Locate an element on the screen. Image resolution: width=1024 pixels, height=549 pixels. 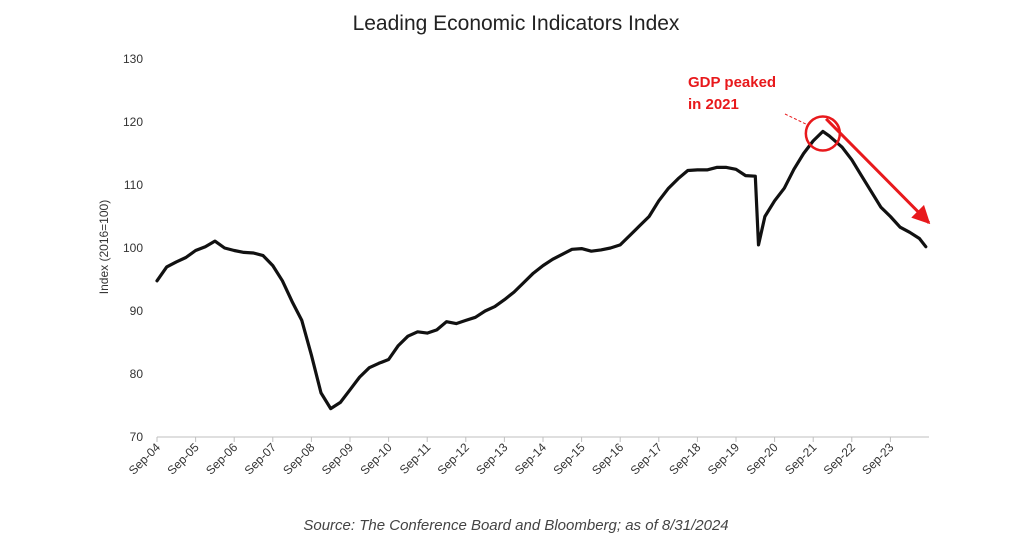
x-tick-label: Sep-18 is located at coordinates (684, 458).